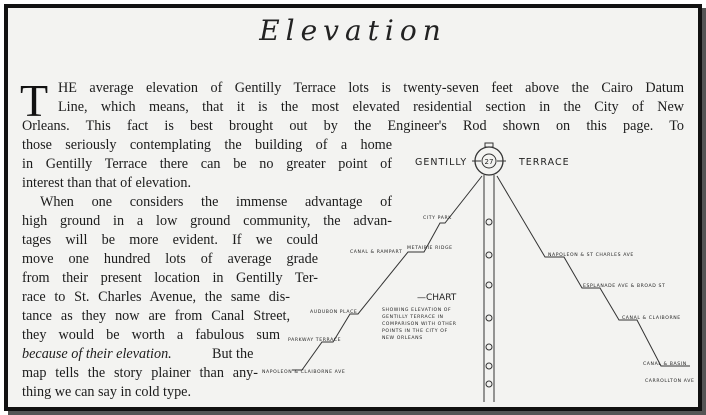  What do you see at coordinates (97, 354) in the screenshot?
I see `text-line-italic: because of their elevation.` at bounding box center [97, 354].